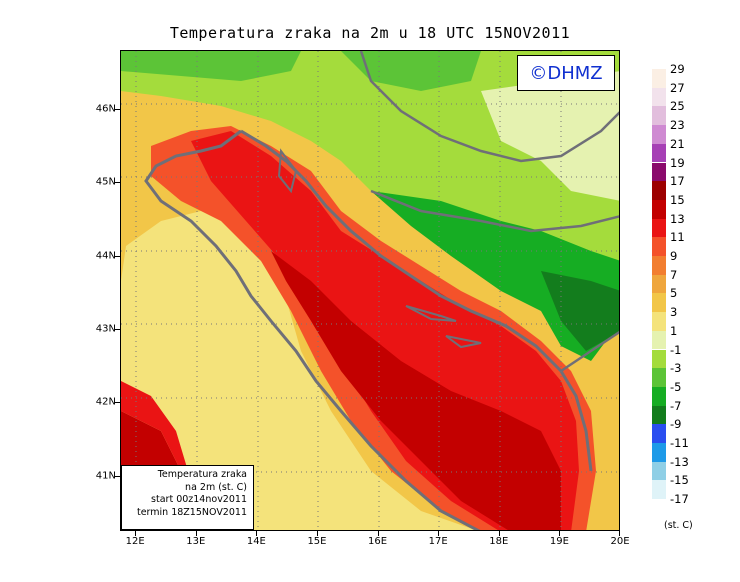  What do you see at coordinates (105, 329) in the screenshot?
I see `lat-label-43n: 43N` at bounding box center [105, 329].